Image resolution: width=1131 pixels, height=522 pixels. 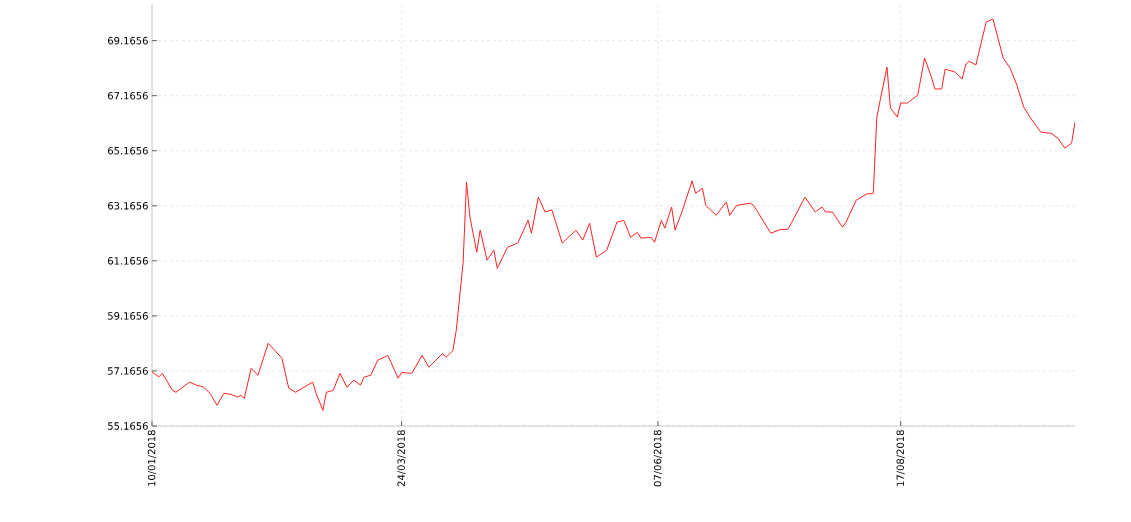 What do you see at coordinates (127, 40) in the screenshot?
I see `y-tick-label: 69.1656` at bounding box center [127, 40].